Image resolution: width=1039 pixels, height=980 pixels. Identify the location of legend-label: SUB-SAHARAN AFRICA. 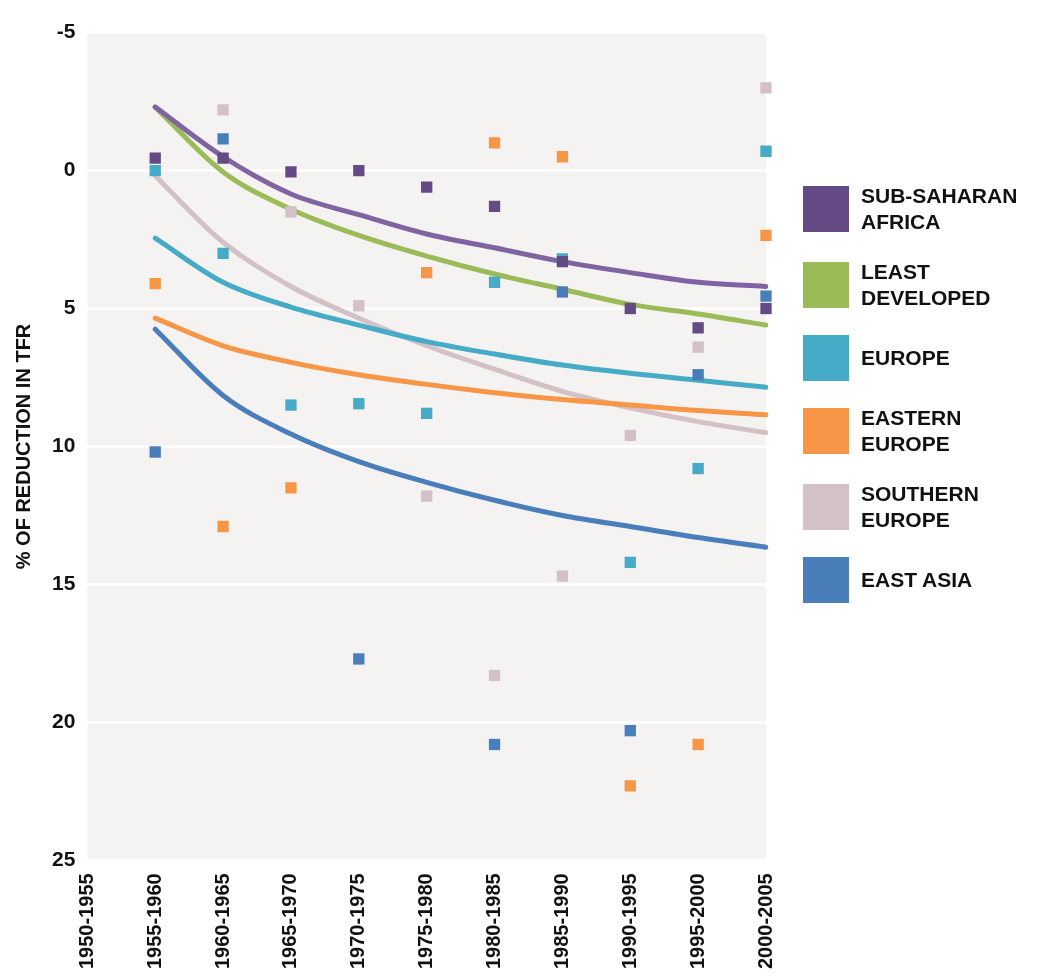
(940, 209).